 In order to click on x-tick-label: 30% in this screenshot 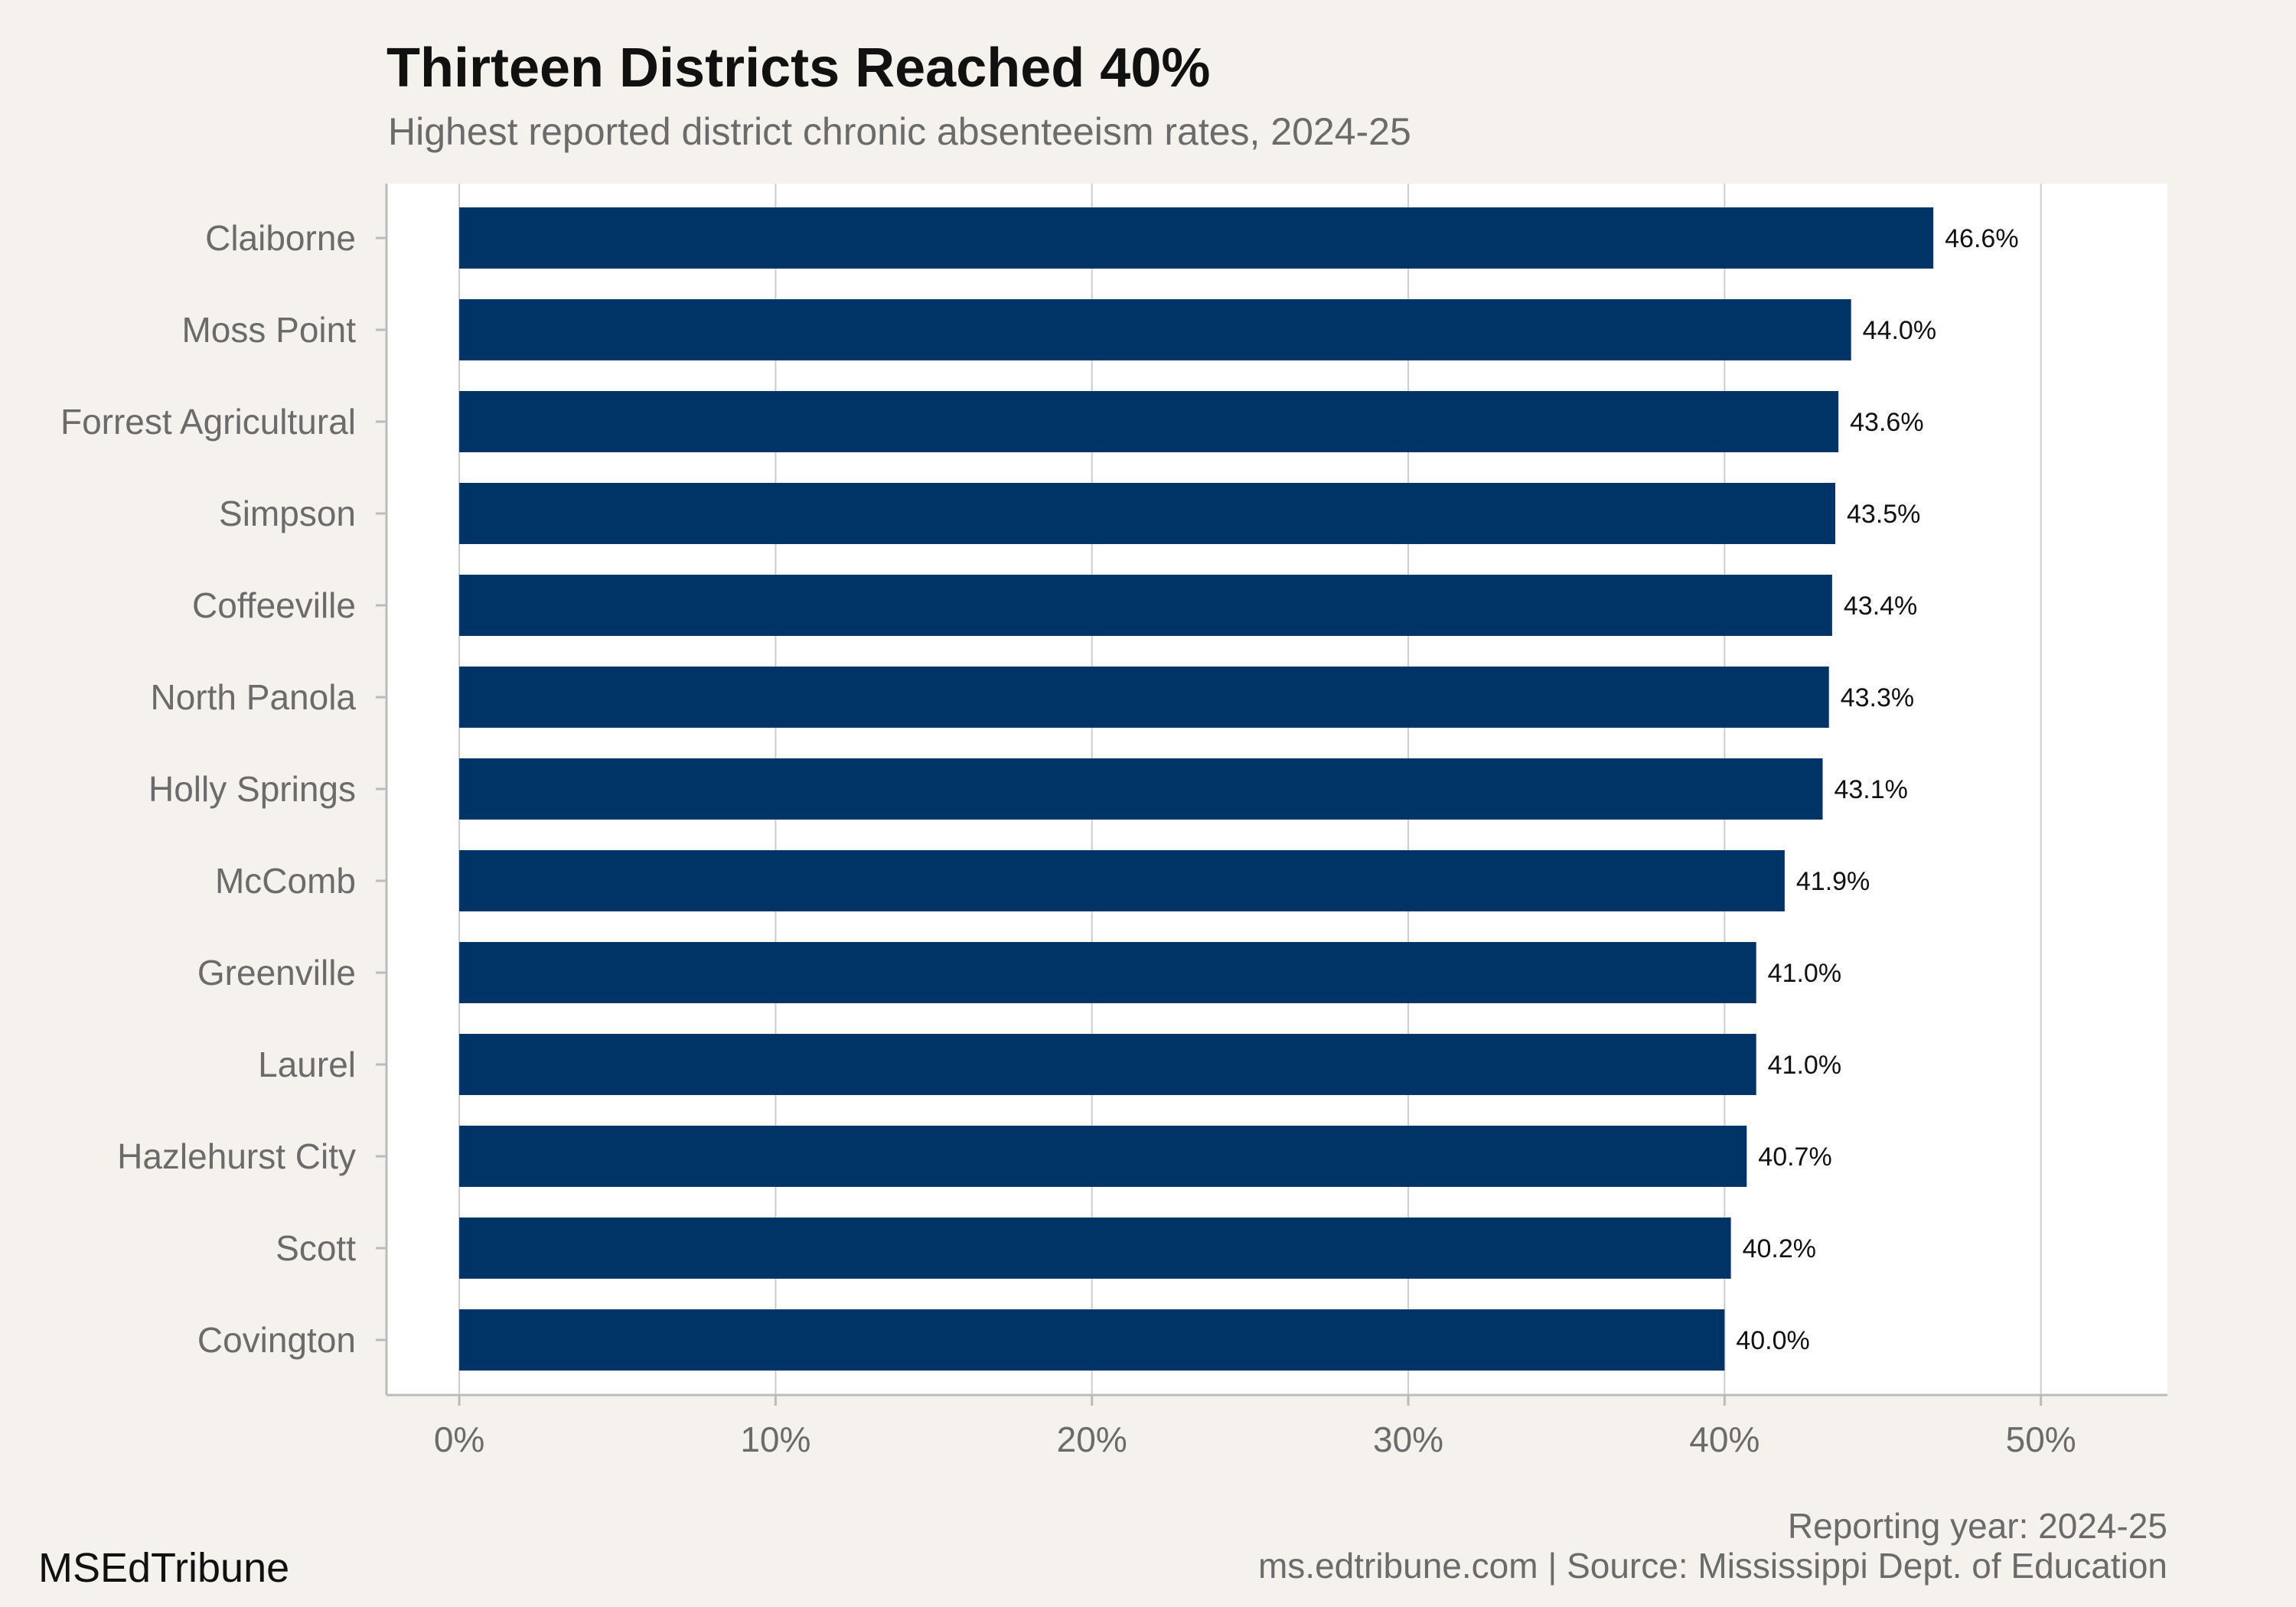, I will do `click(1408, 1439)`.